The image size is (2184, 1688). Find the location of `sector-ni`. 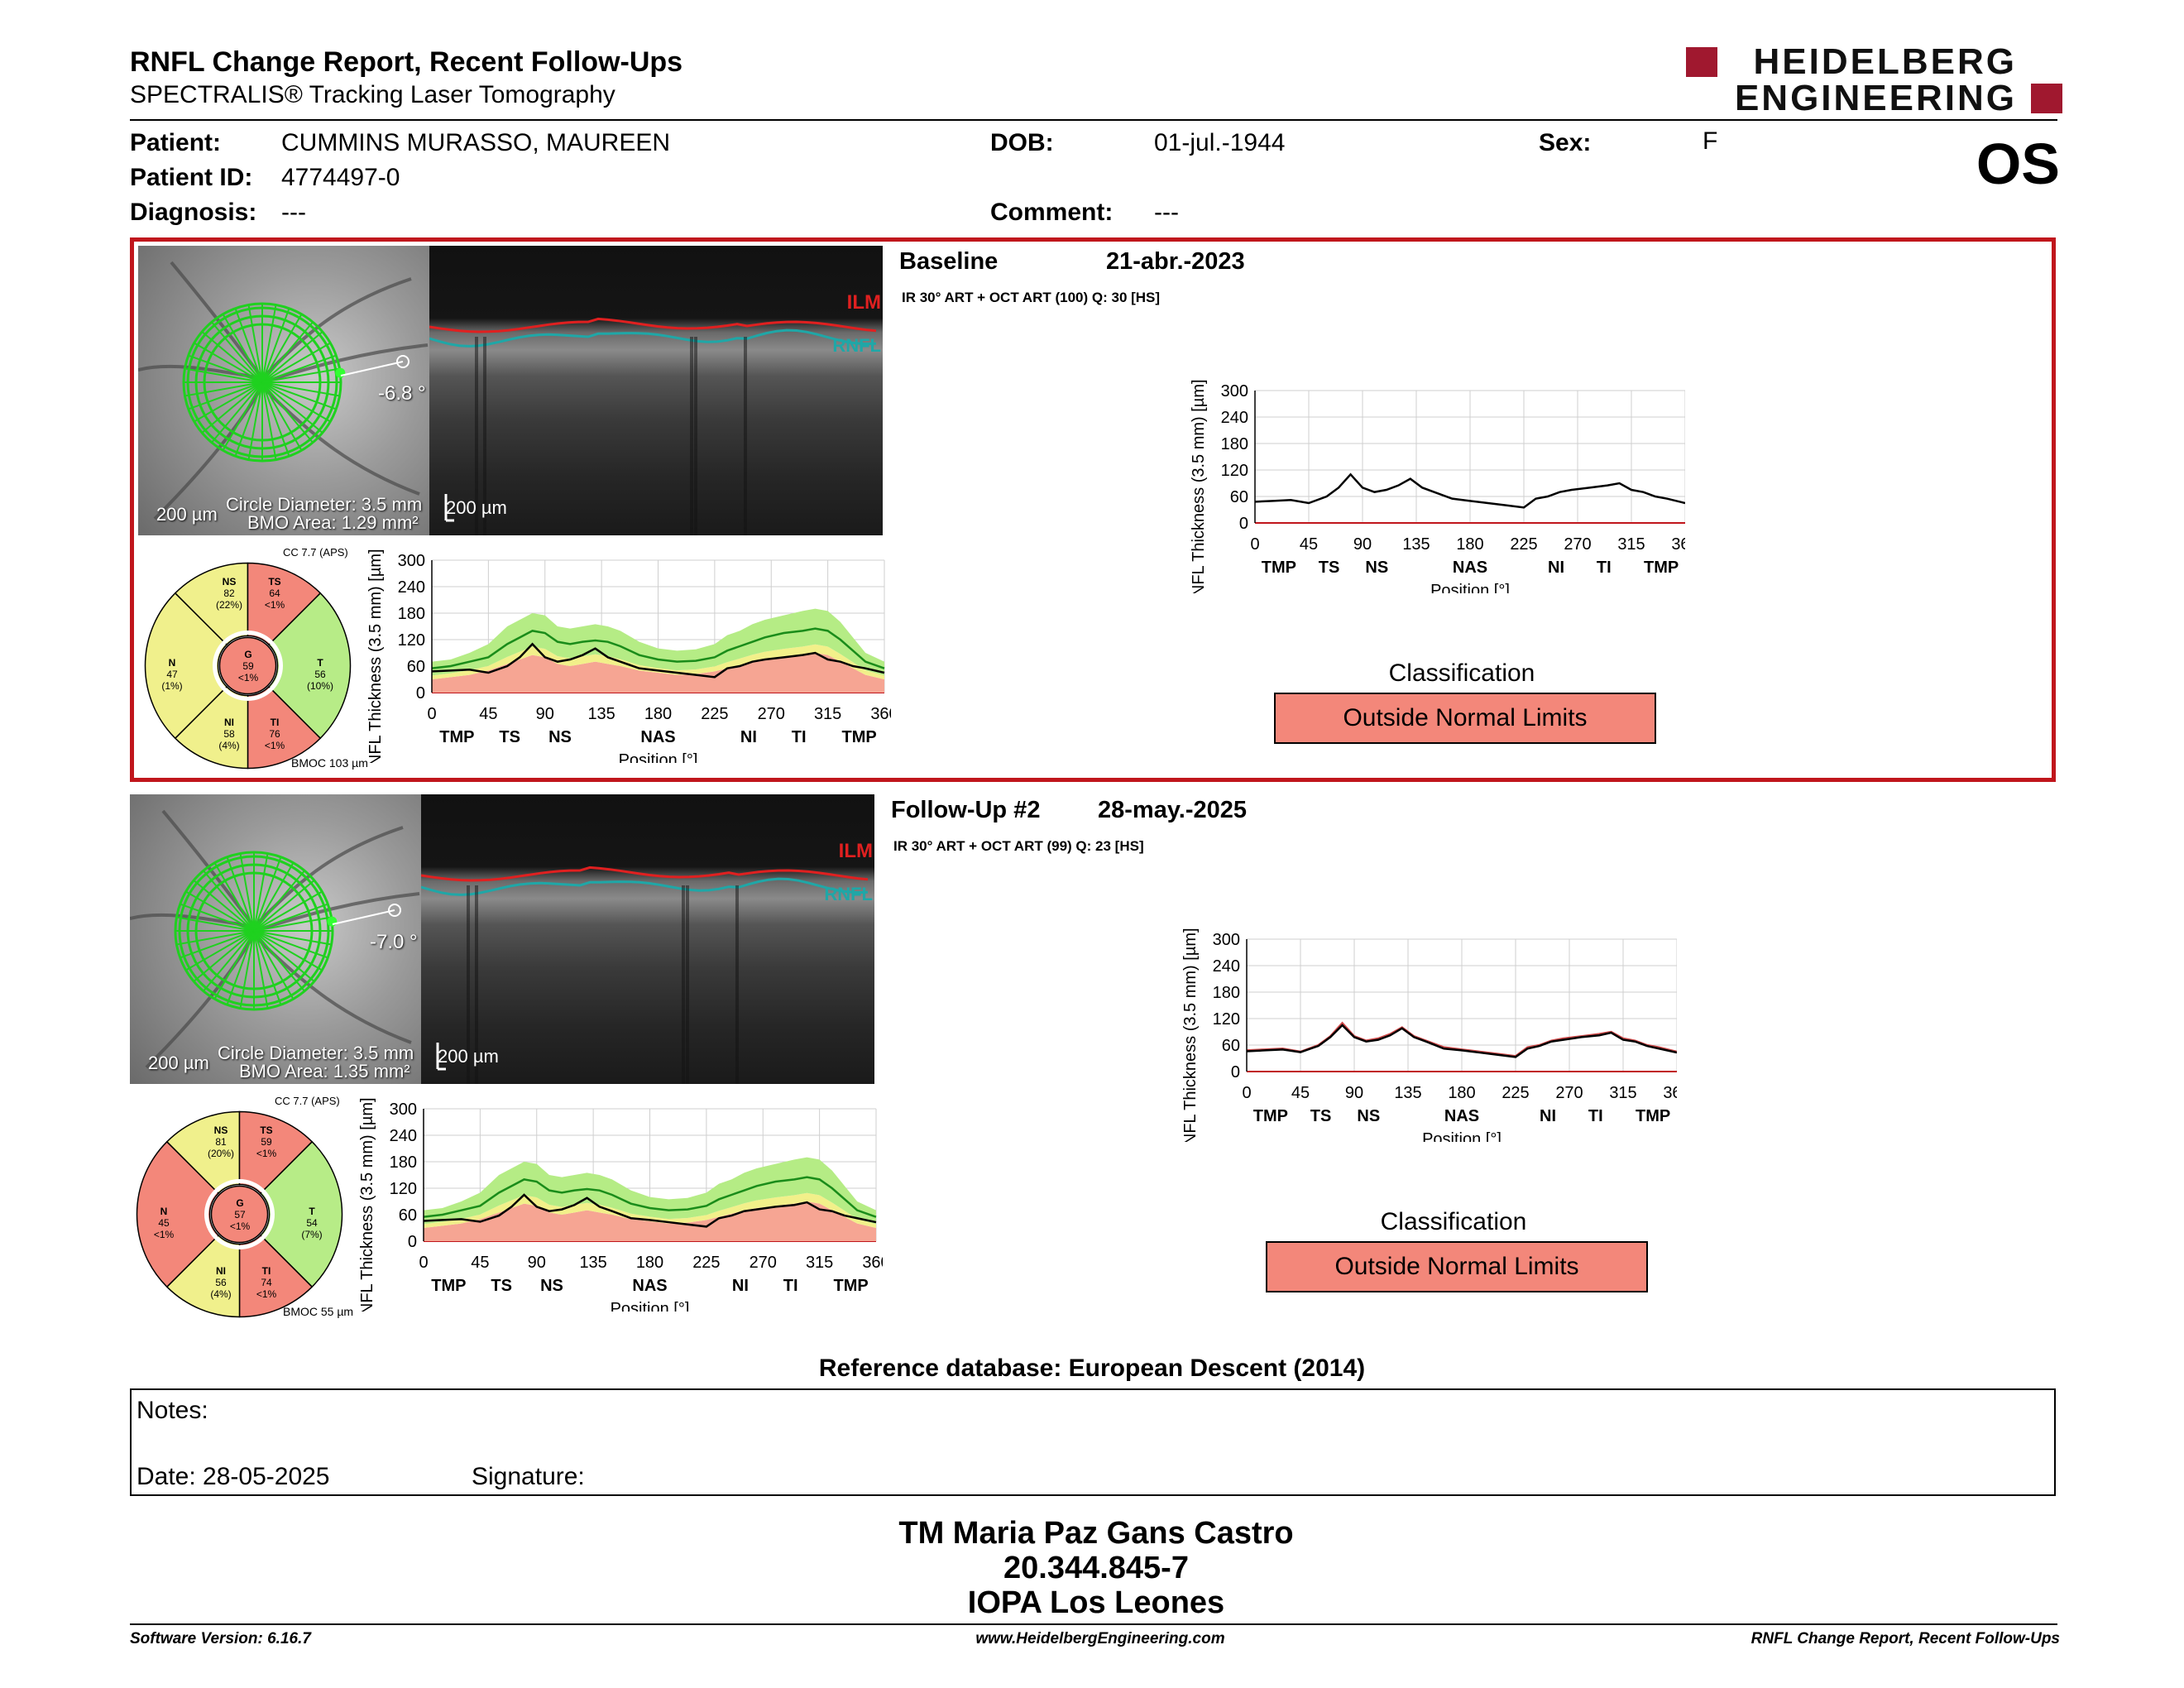

sector-ni is located at coordinates (211, 727).